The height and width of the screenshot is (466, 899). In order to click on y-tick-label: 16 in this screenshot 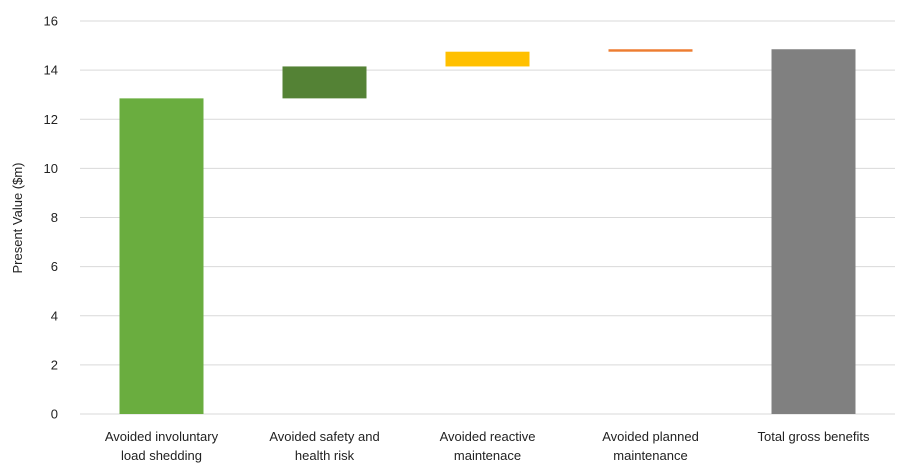, I will do `click(51, 21)`.